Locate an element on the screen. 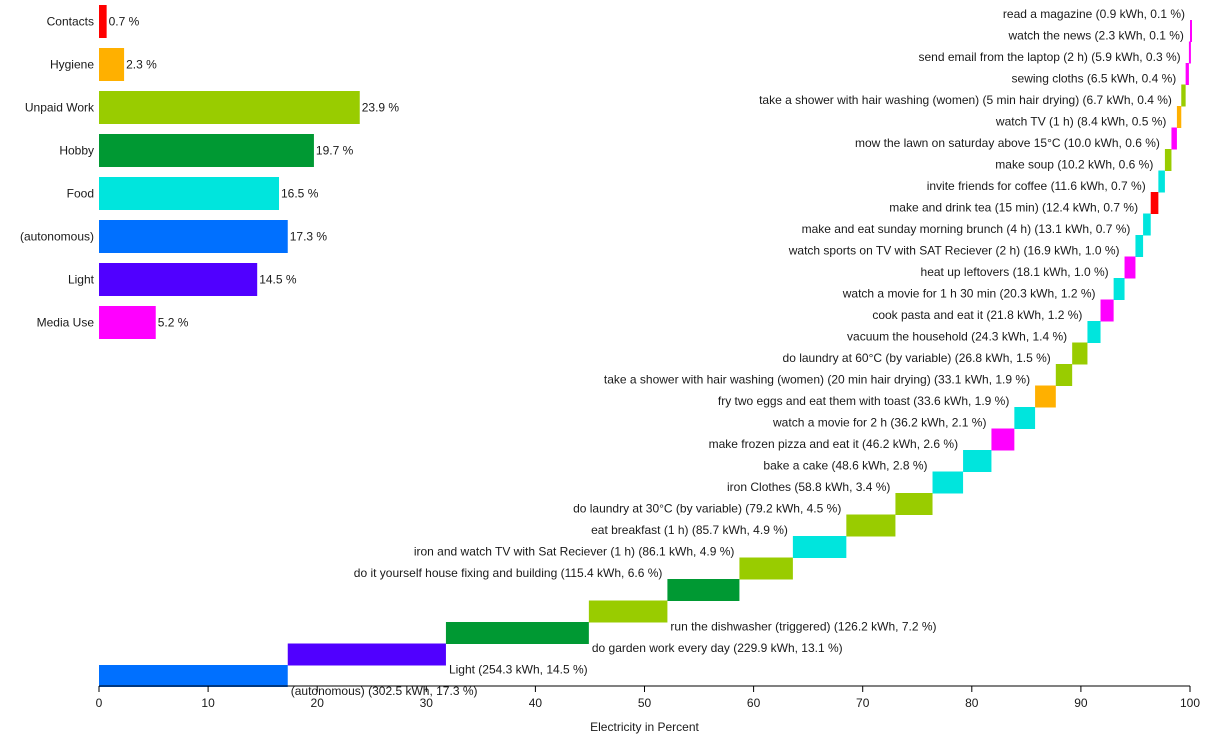 The width and height of the screenshot is (1211, 743). x-axis-title: Electricity in Percent is located at coordinates (644, 727).